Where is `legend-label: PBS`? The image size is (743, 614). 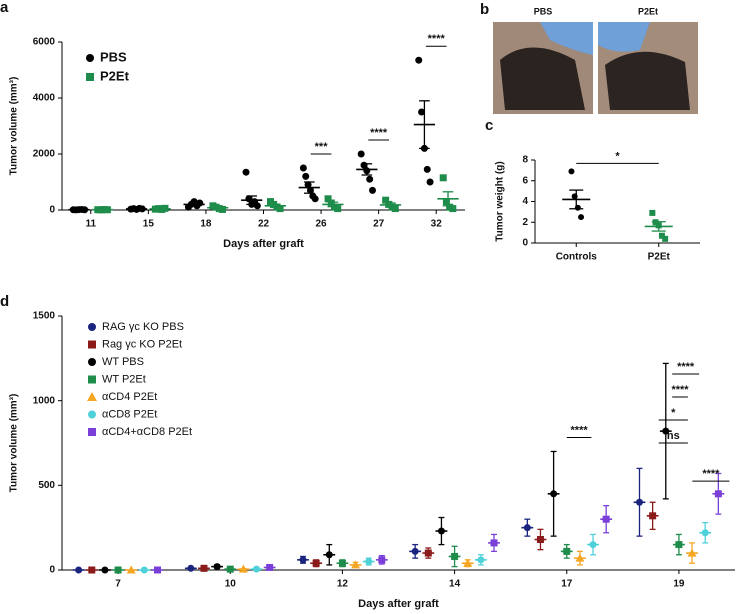
legend-label: PBS is located at coordinates (113, 56).